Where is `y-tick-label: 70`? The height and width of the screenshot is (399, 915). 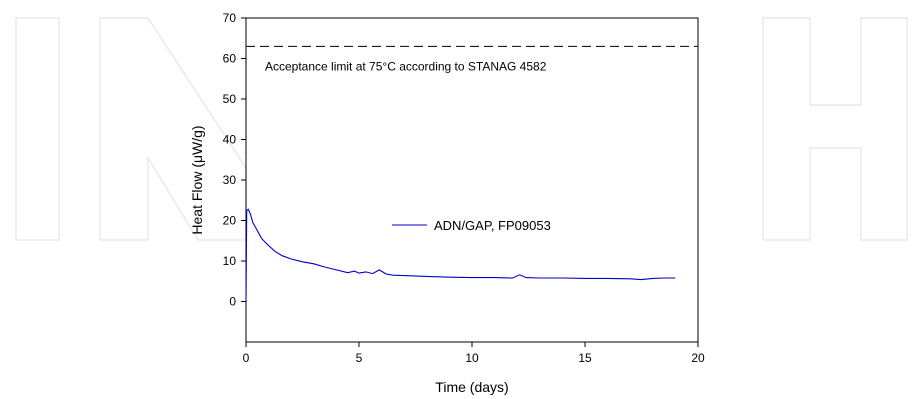
y-tick-label: 70 is located at coordinates (230, 18).